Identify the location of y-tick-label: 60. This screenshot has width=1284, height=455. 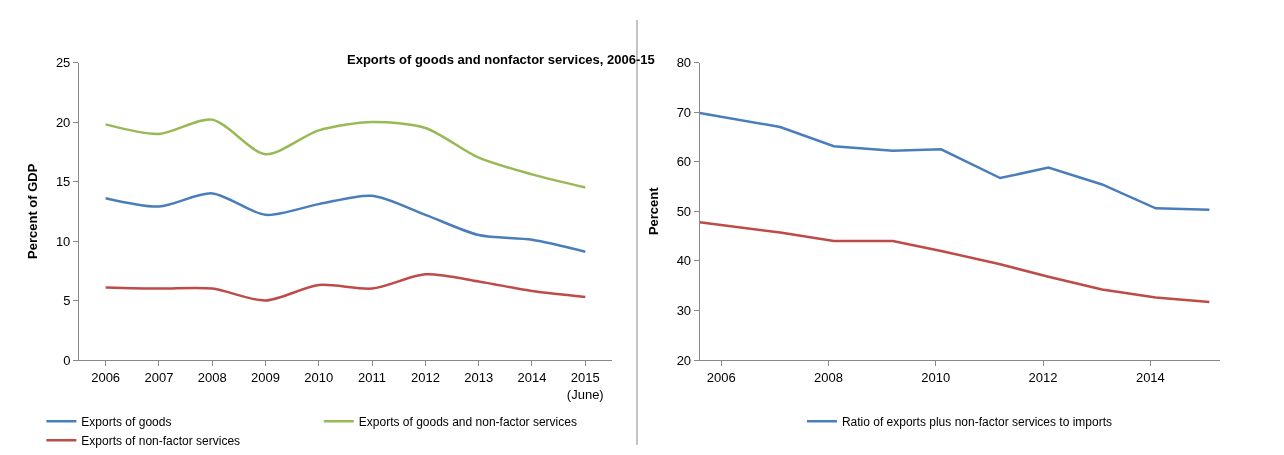
(684, 162).